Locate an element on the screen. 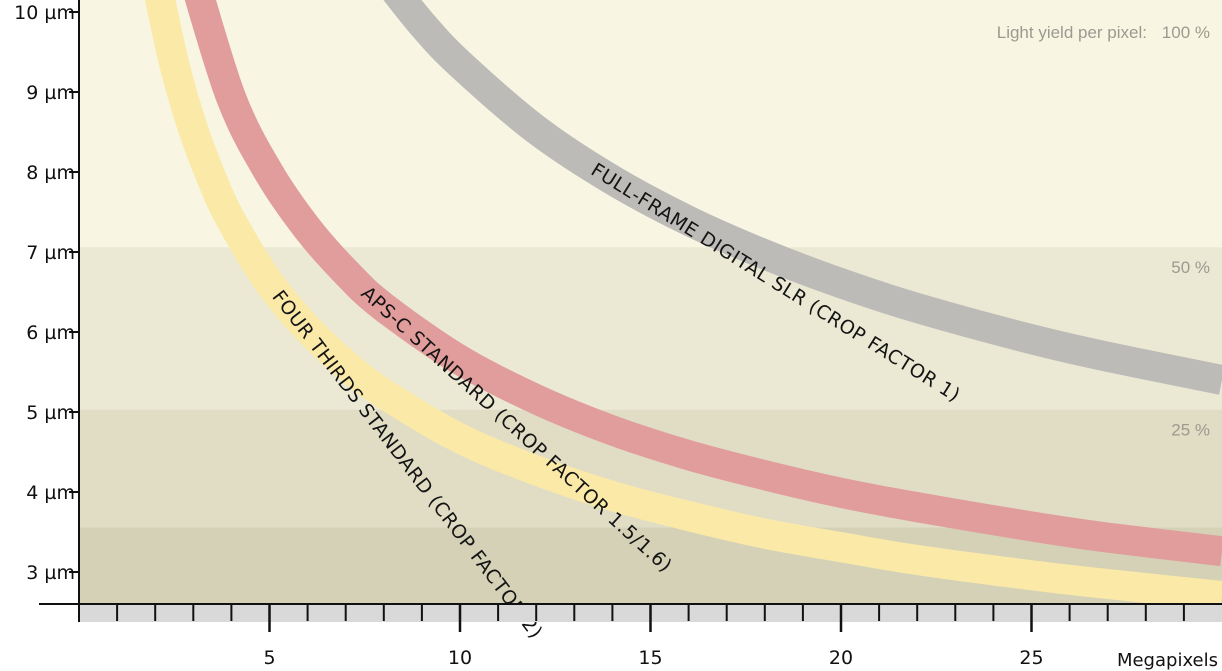 This screenshot has width=1222, height=671. y-tick-label: 3 µm is located at coordinates (50, 573).